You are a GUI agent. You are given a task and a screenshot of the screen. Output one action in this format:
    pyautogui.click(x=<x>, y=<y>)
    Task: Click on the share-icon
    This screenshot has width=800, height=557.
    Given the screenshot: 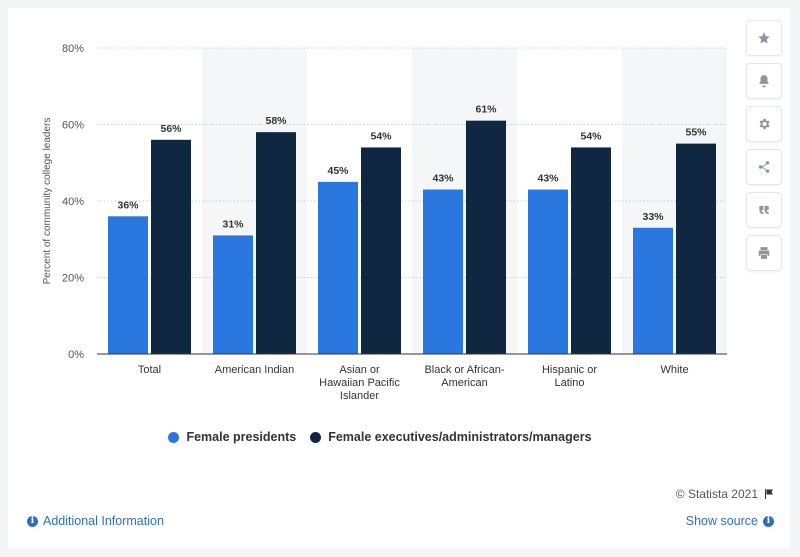 What is the action you would take?
    pyautogui.click(x=764, y=167)
    